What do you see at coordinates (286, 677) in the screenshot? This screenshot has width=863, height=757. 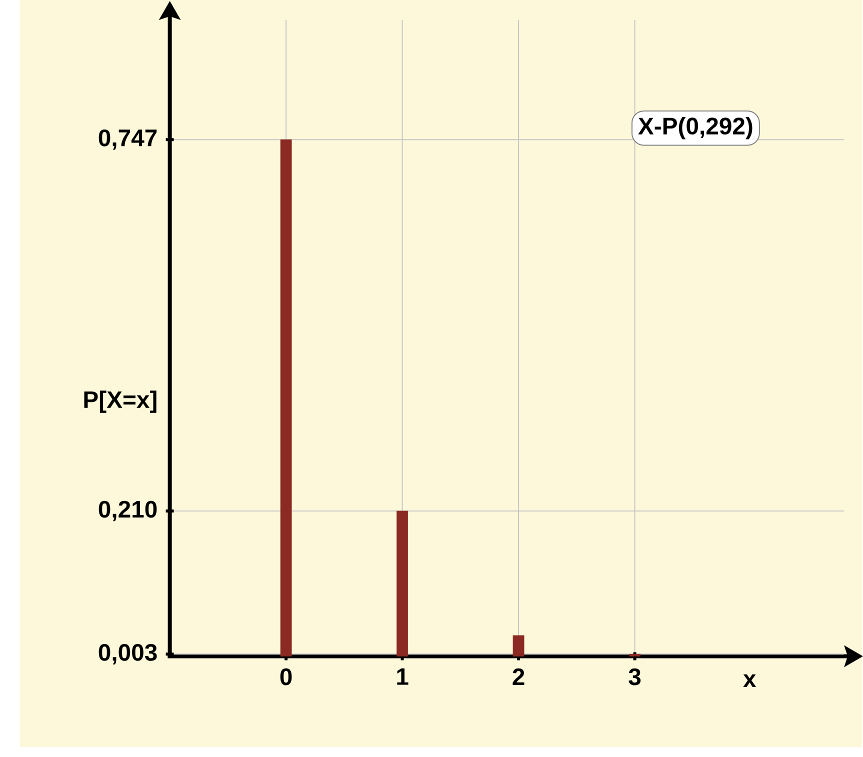 I see `x-tick-label: 0` at bounding box center [286, 677].